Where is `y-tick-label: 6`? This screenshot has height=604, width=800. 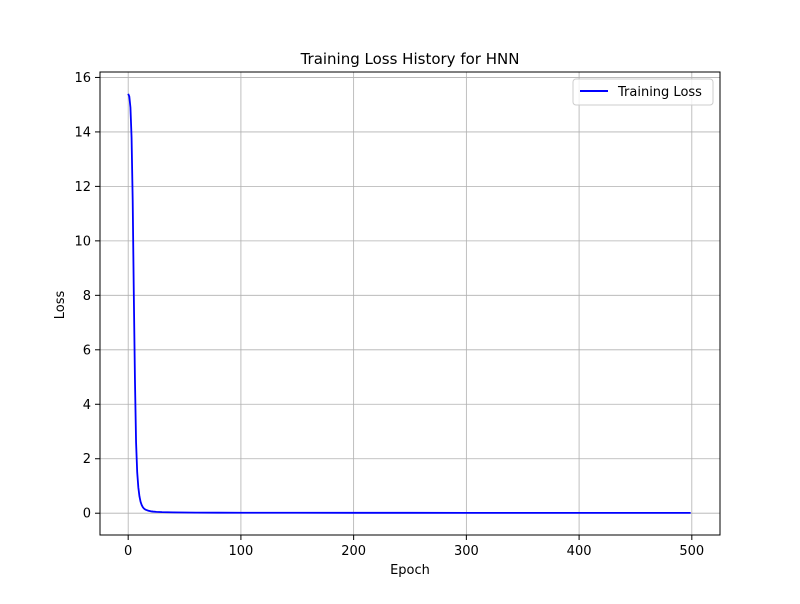 y-tick-label: 6 is located at coordinates (87, 350).